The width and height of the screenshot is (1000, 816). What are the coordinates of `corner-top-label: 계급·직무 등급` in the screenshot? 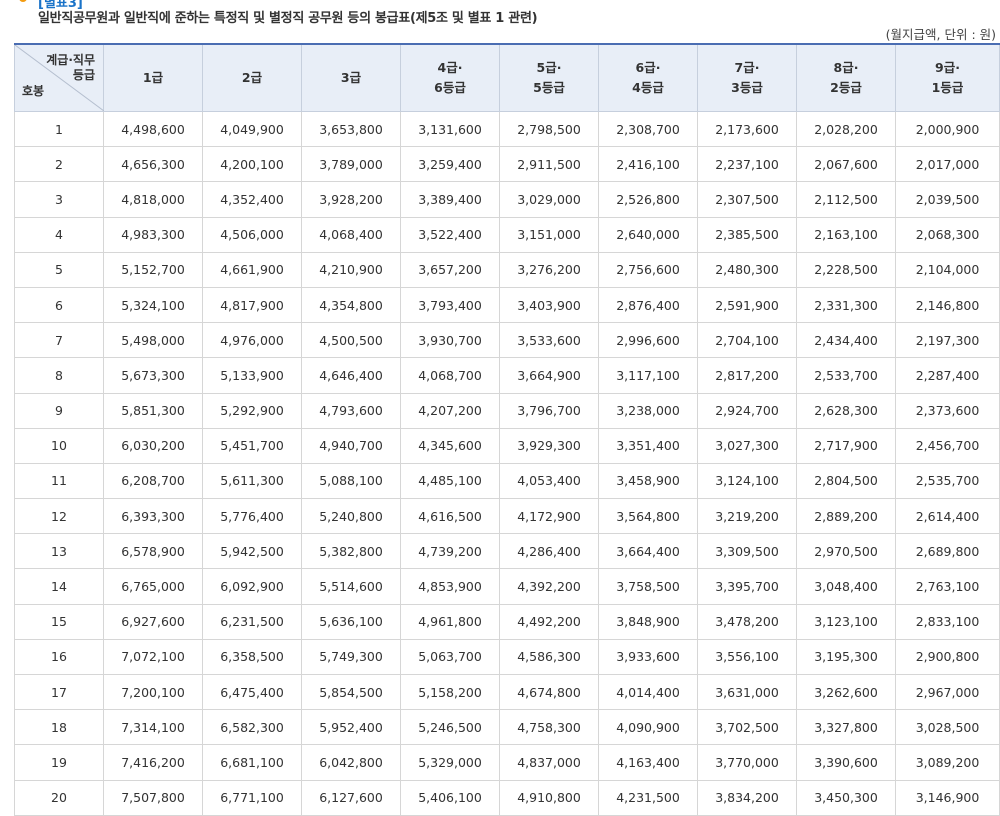 It's located at (70, 68).